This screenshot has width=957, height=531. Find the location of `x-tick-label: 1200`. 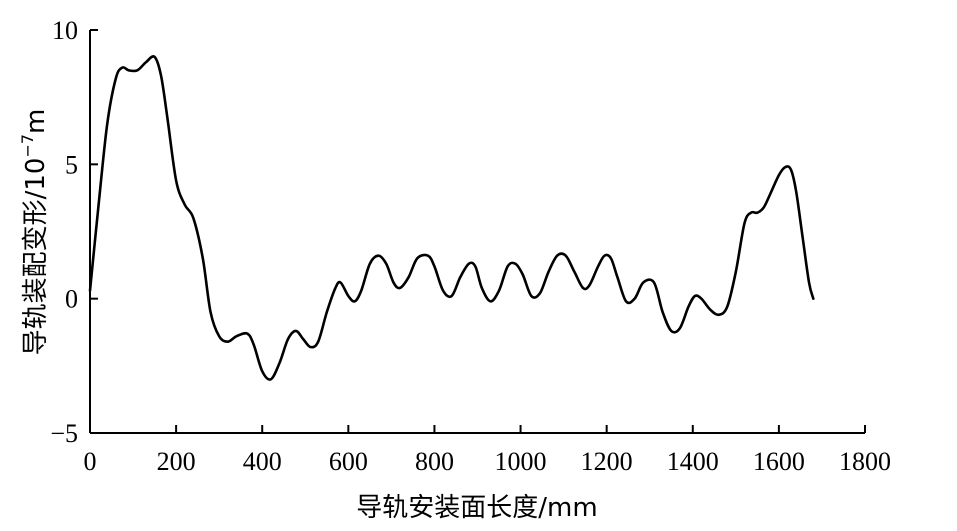

x-tick-label: 1200 is located at coordinates (607, 461).